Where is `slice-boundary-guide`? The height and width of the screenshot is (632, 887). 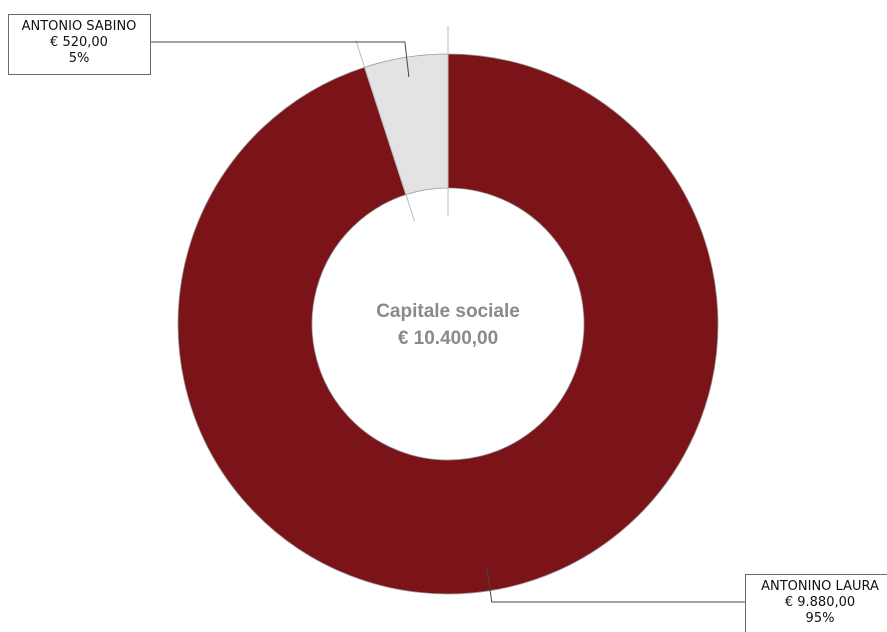 slice-boundary-guide is located at coordinates (385, 131).